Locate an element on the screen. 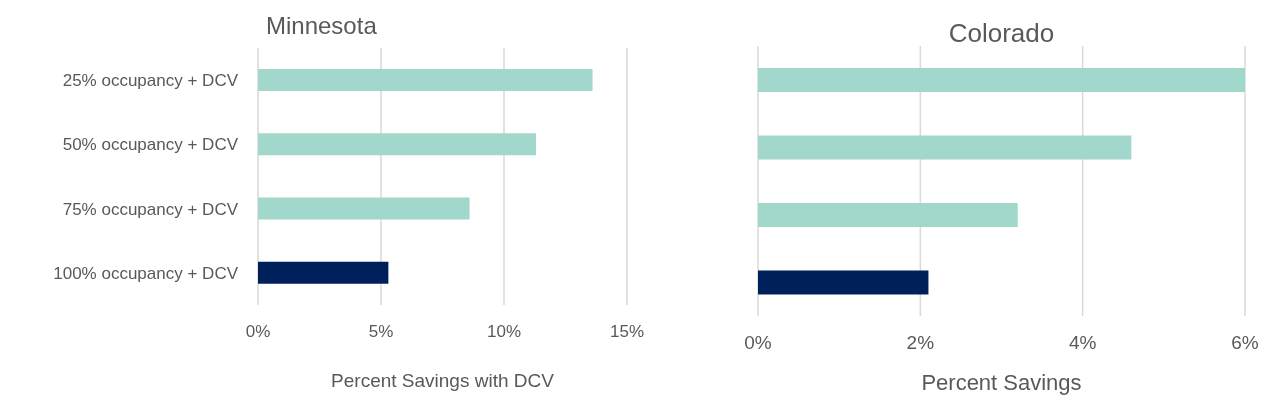 This screenshot has height=402, width=1282. x-tick-label: 15% is located at coordinates (627, 332).